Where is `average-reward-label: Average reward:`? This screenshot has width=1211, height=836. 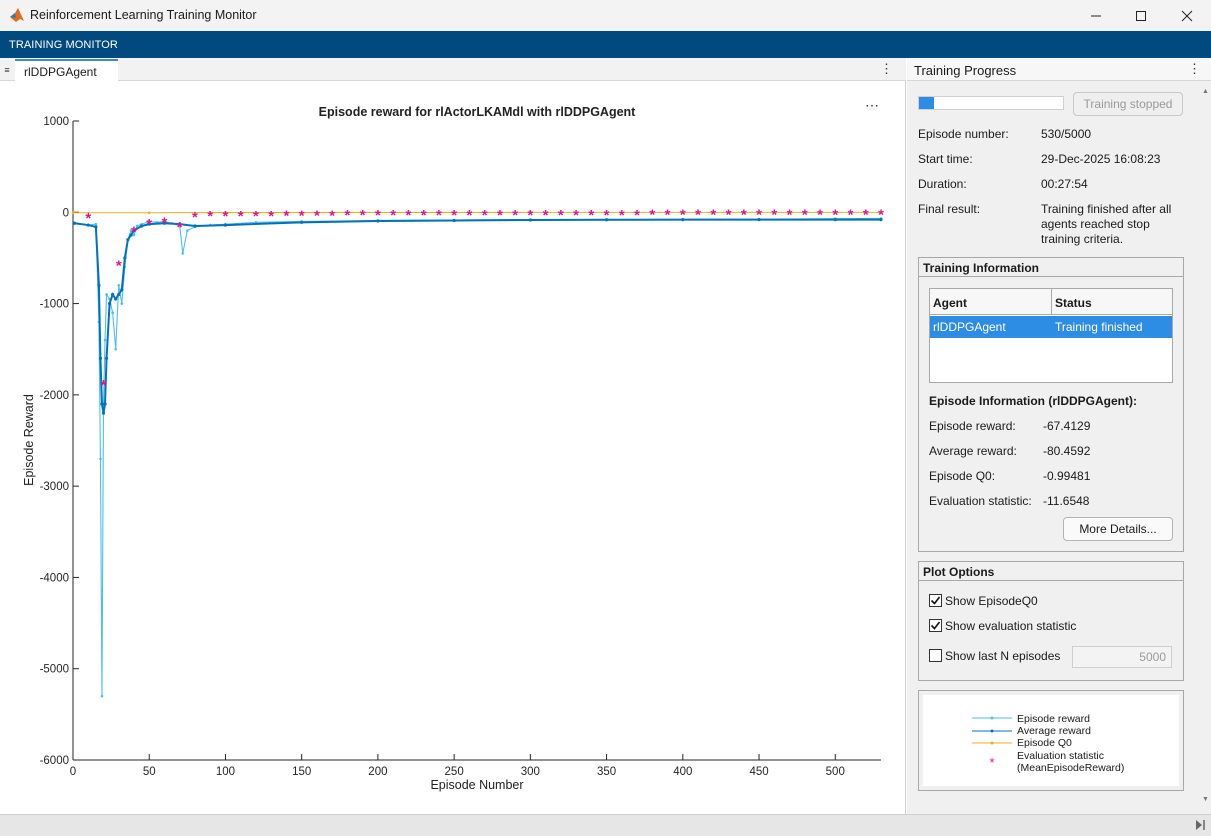 average-reward-label: Average reward: is located at coordinates (973, 451).